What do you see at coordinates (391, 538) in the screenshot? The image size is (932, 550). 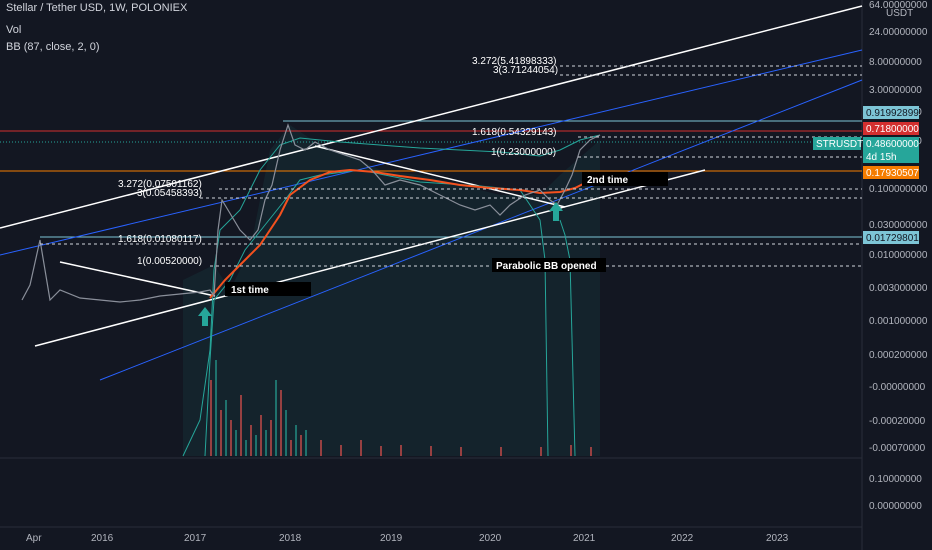 I see `time-tick-label: 2019` at bounding box center [391, 538].